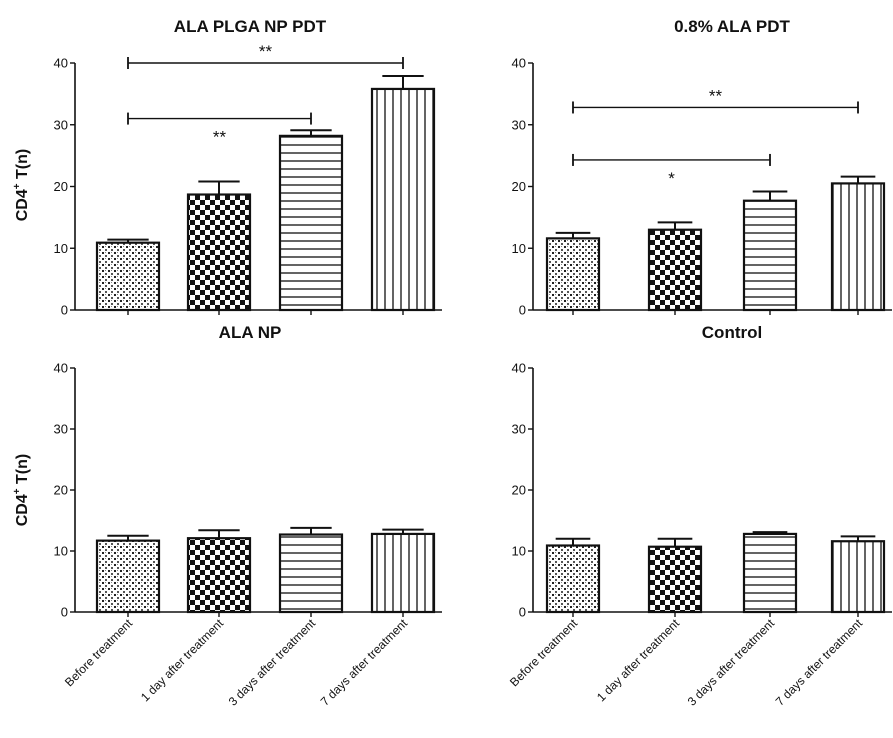 This screenshot has width=893, height=738. What do you see at coordinates (250, 332) in the screenshot?
I see `chart-title: ALA NP` at bounding box center [250, 332].